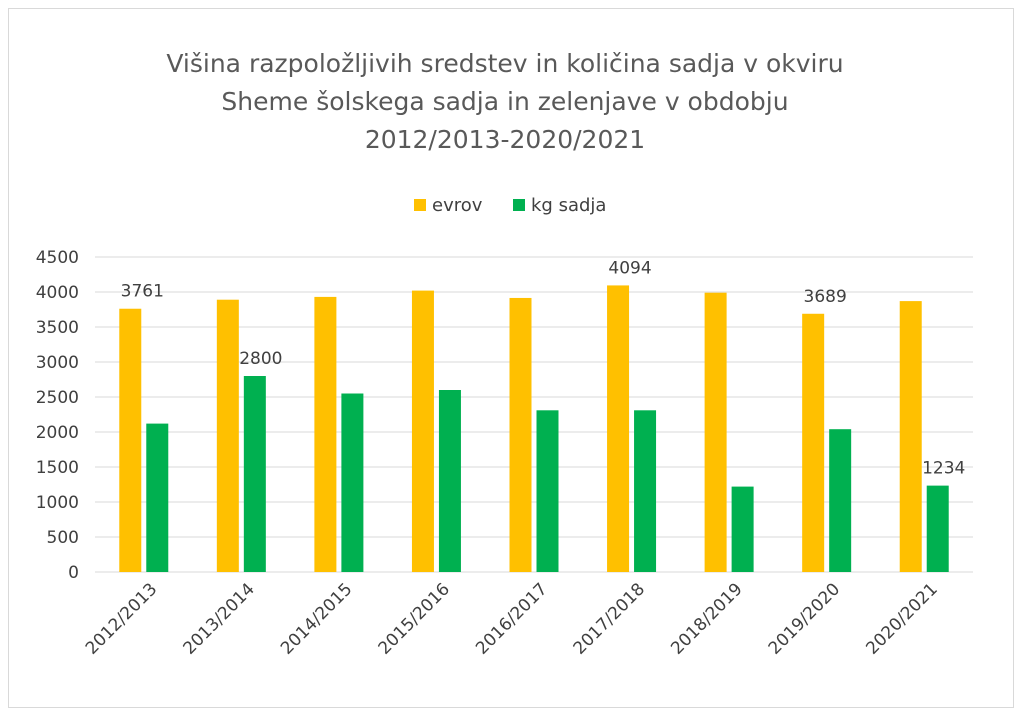  What do you see at coordinates (157, 497) in the screenshot?
I see `bar-kg-sadja-2012-2013` at bounding box center [157, 497].